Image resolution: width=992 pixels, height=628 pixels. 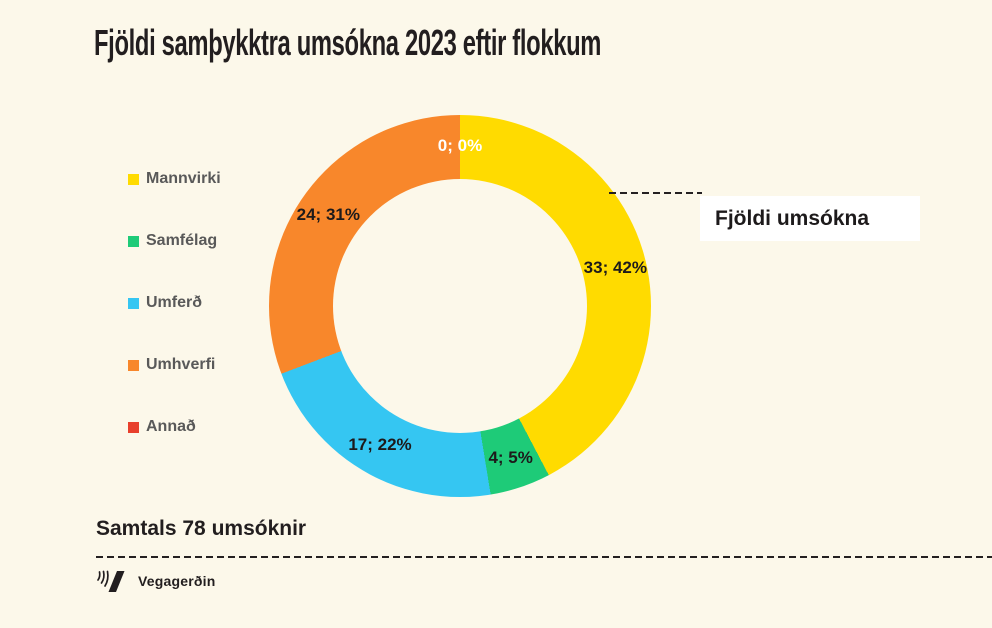 I want to click on callout-box: Fjöldi umsókna, so click(x=810, y=218).